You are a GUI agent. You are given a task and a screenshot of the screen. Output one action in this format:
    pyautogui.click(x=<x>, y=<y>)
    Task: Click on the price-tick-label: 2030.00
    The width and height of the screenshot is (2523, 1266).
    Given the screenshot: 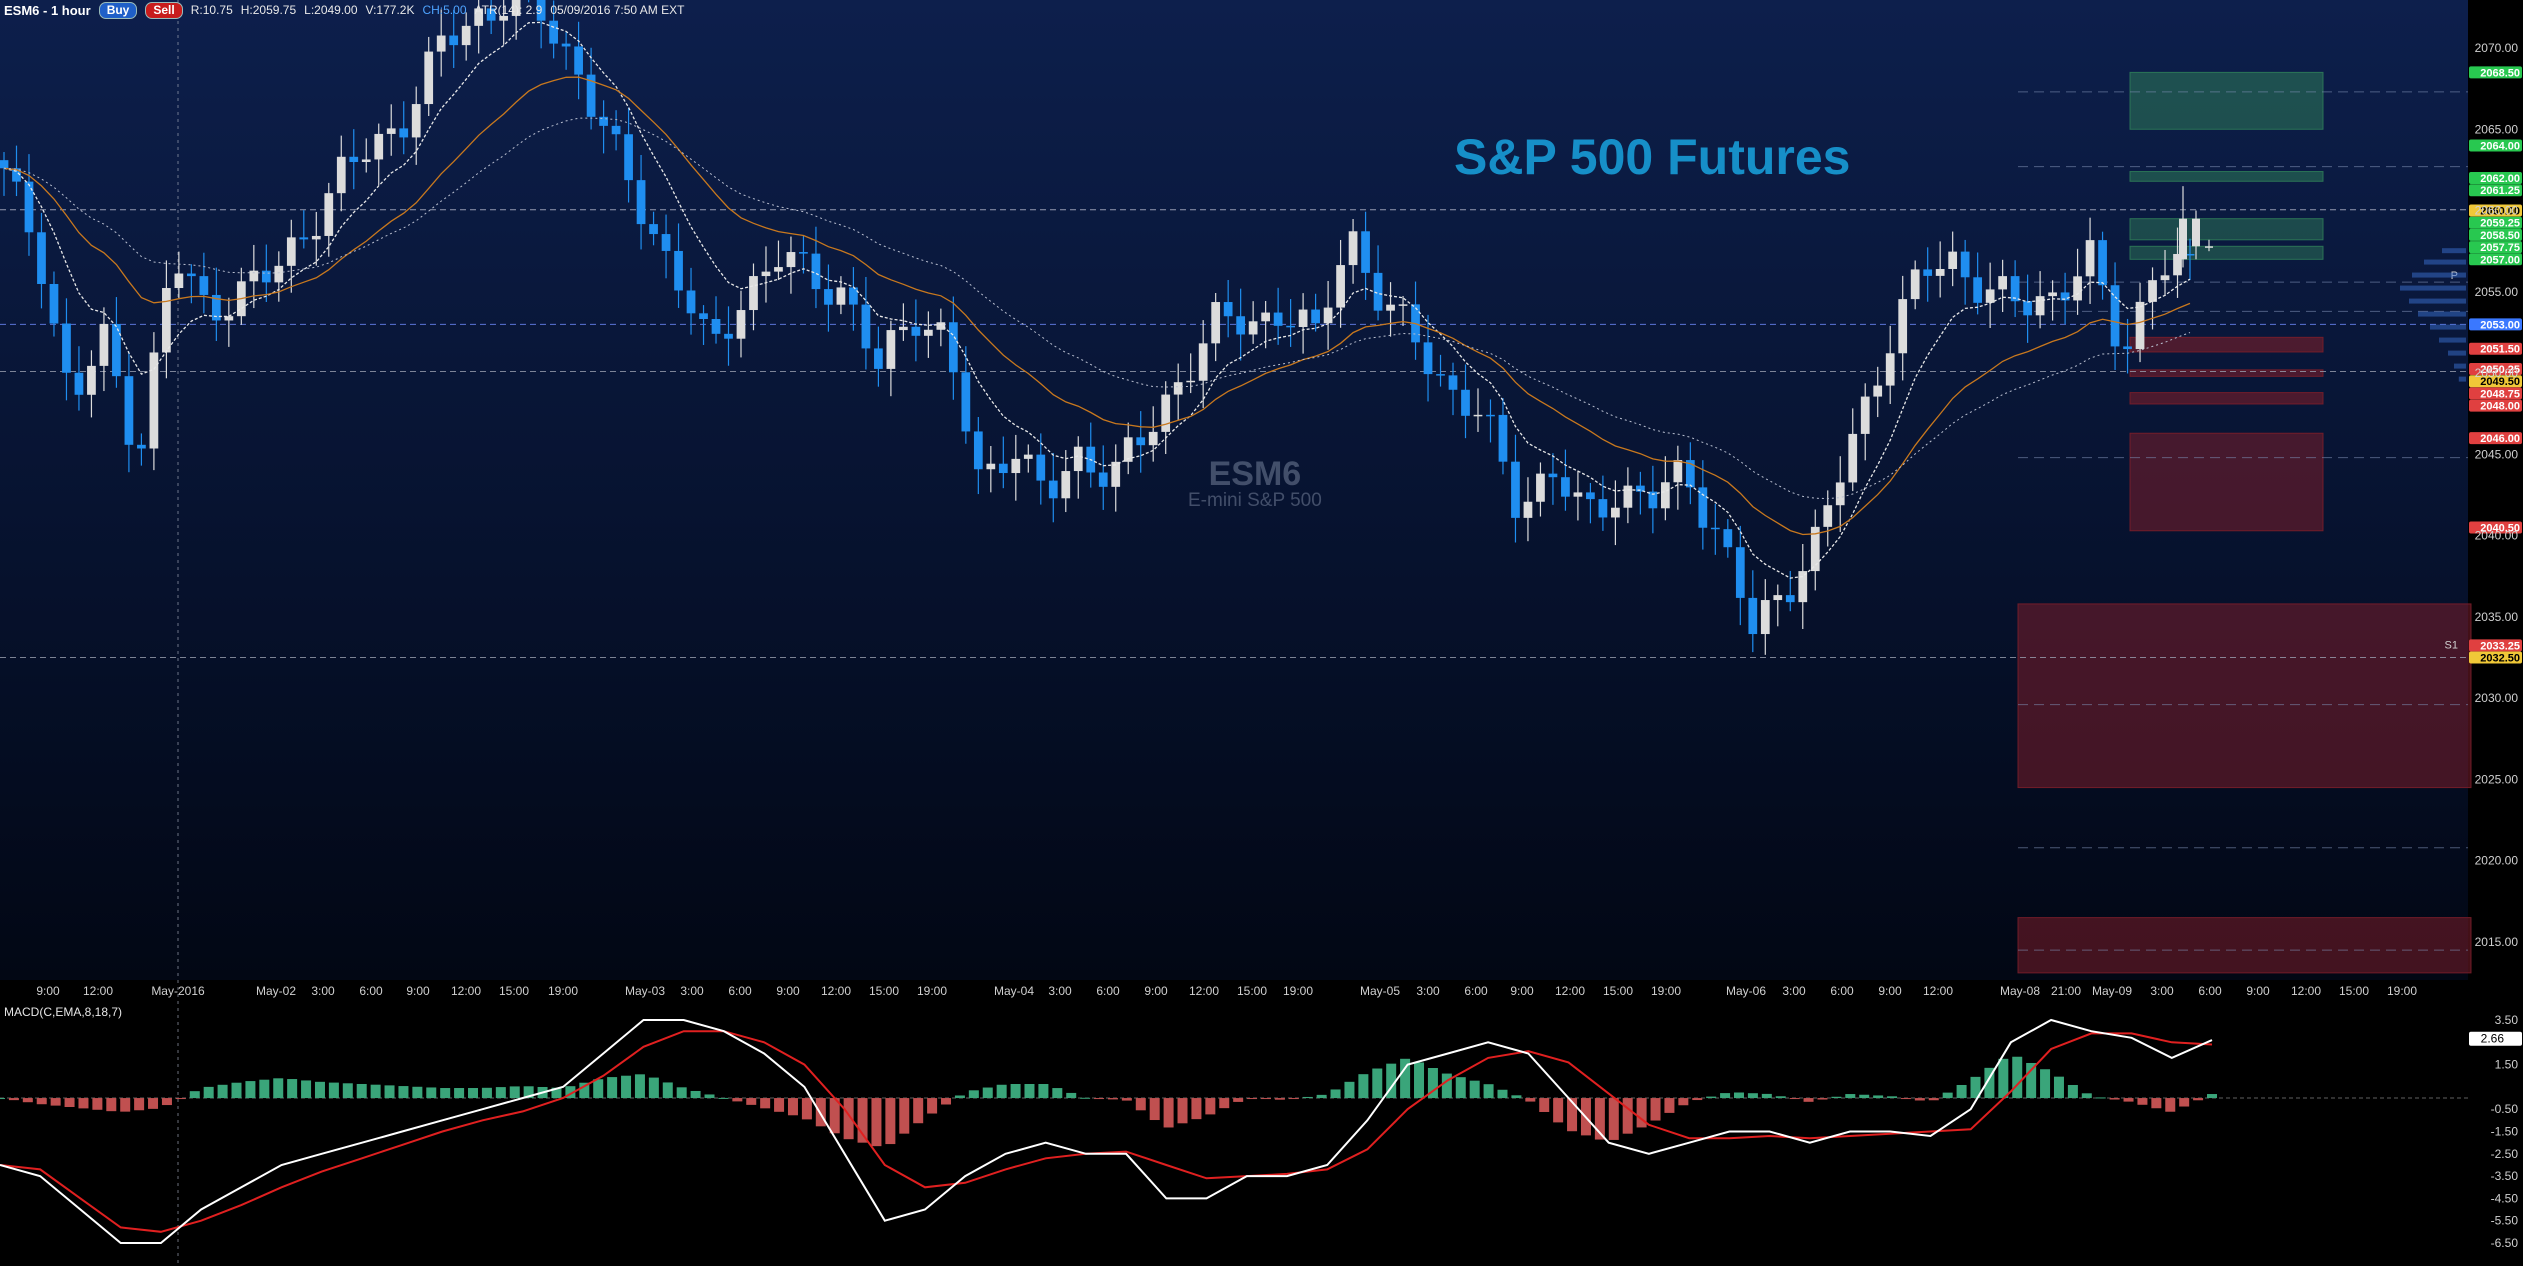 What is the action you would take?
    pyautogui.click(x=2497, y=698)
    